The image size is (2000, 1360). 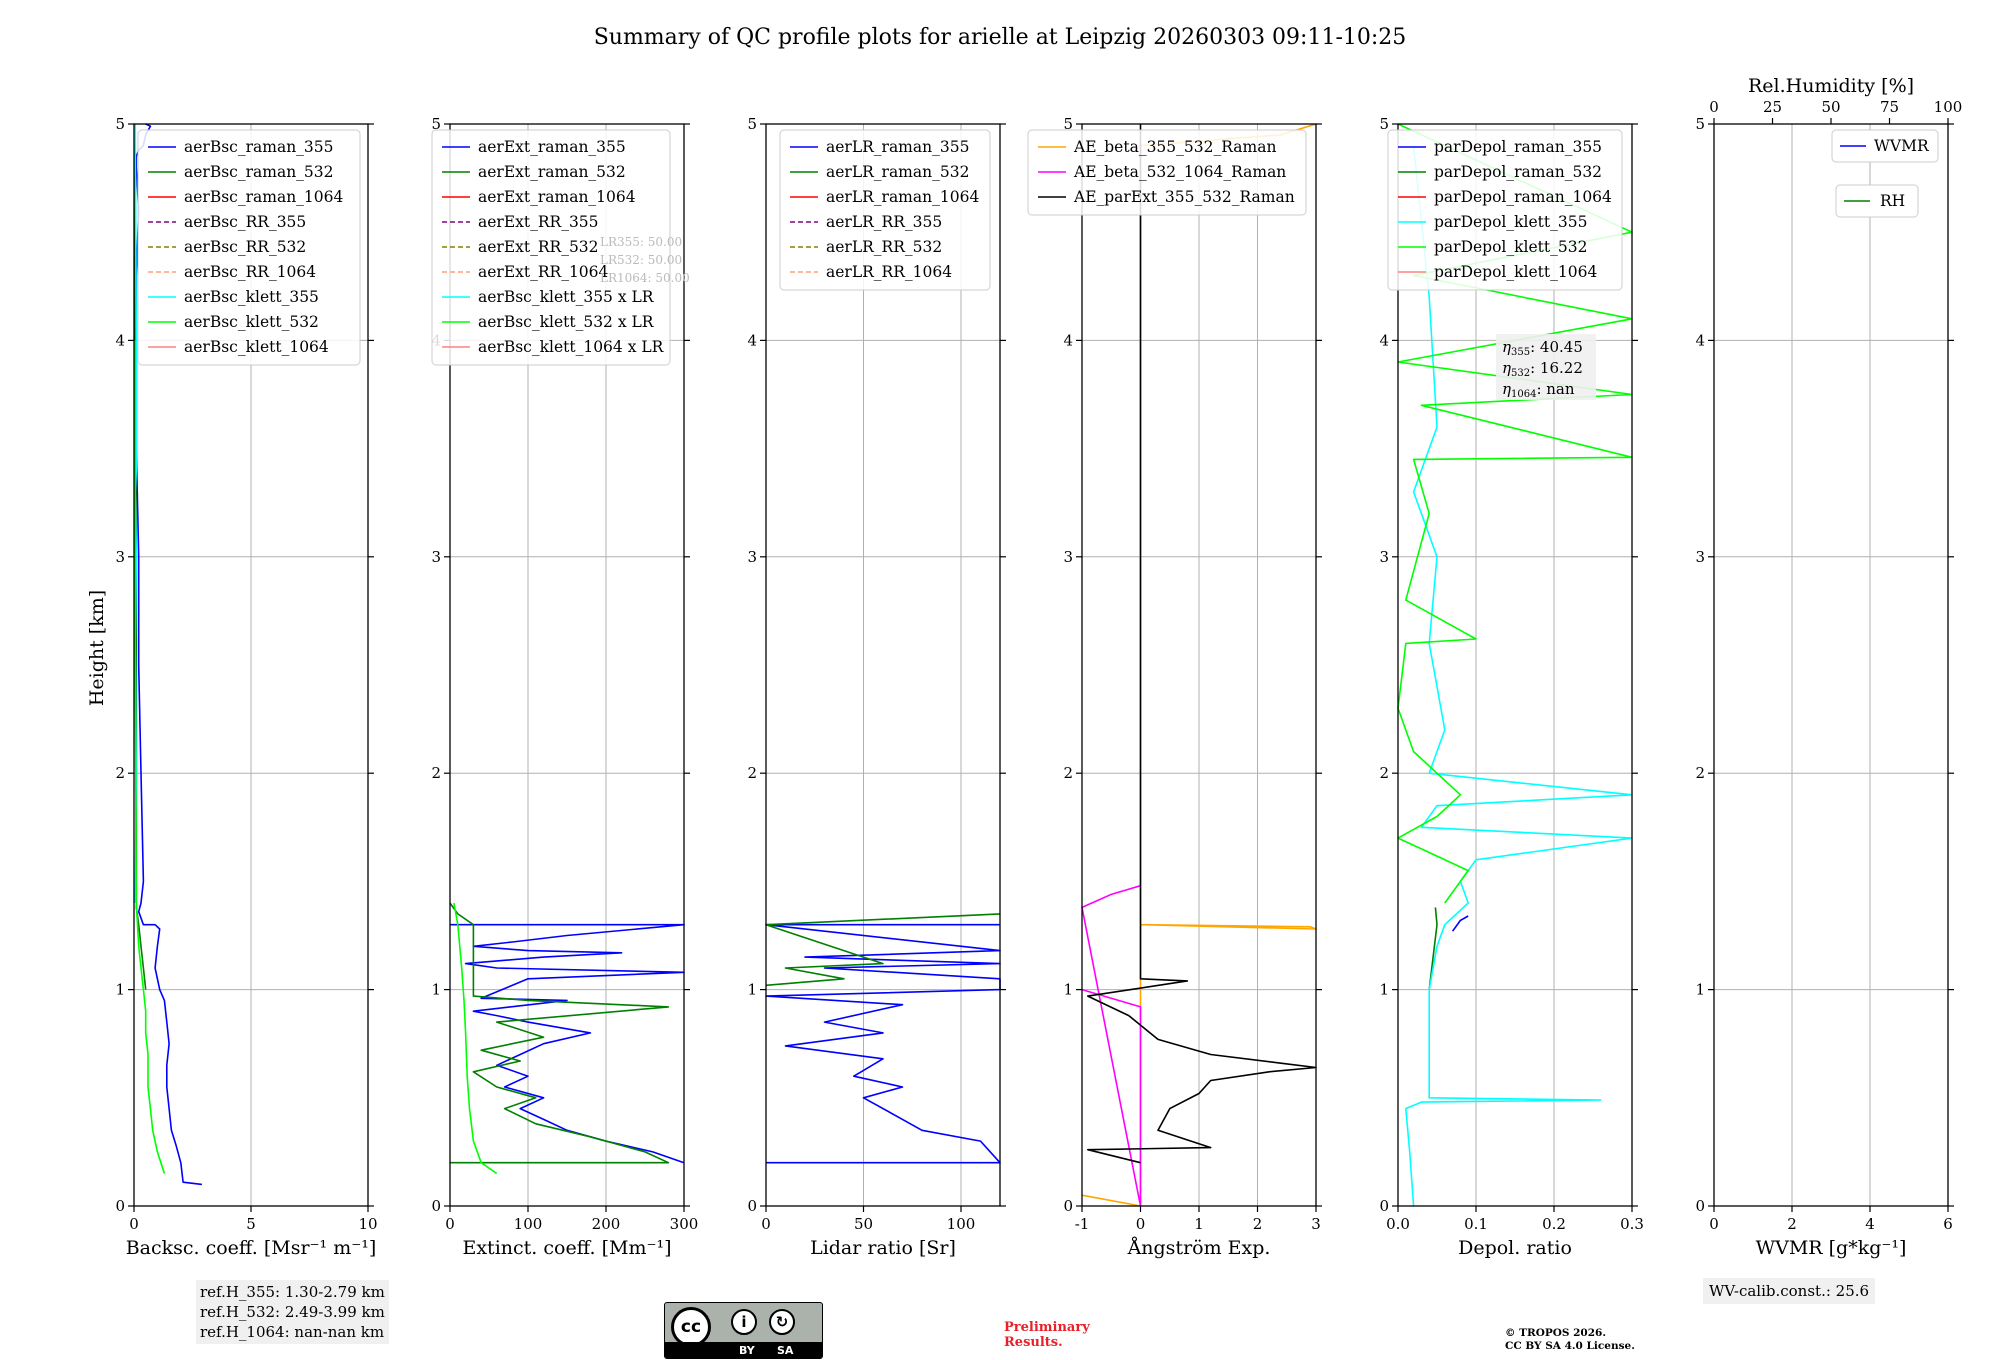 What do you see at coordinates (1556, 1333) in the screenshot?
I see `copyright-line-1: © TROPOS 2026.` at bounding box center [1556, 1333].